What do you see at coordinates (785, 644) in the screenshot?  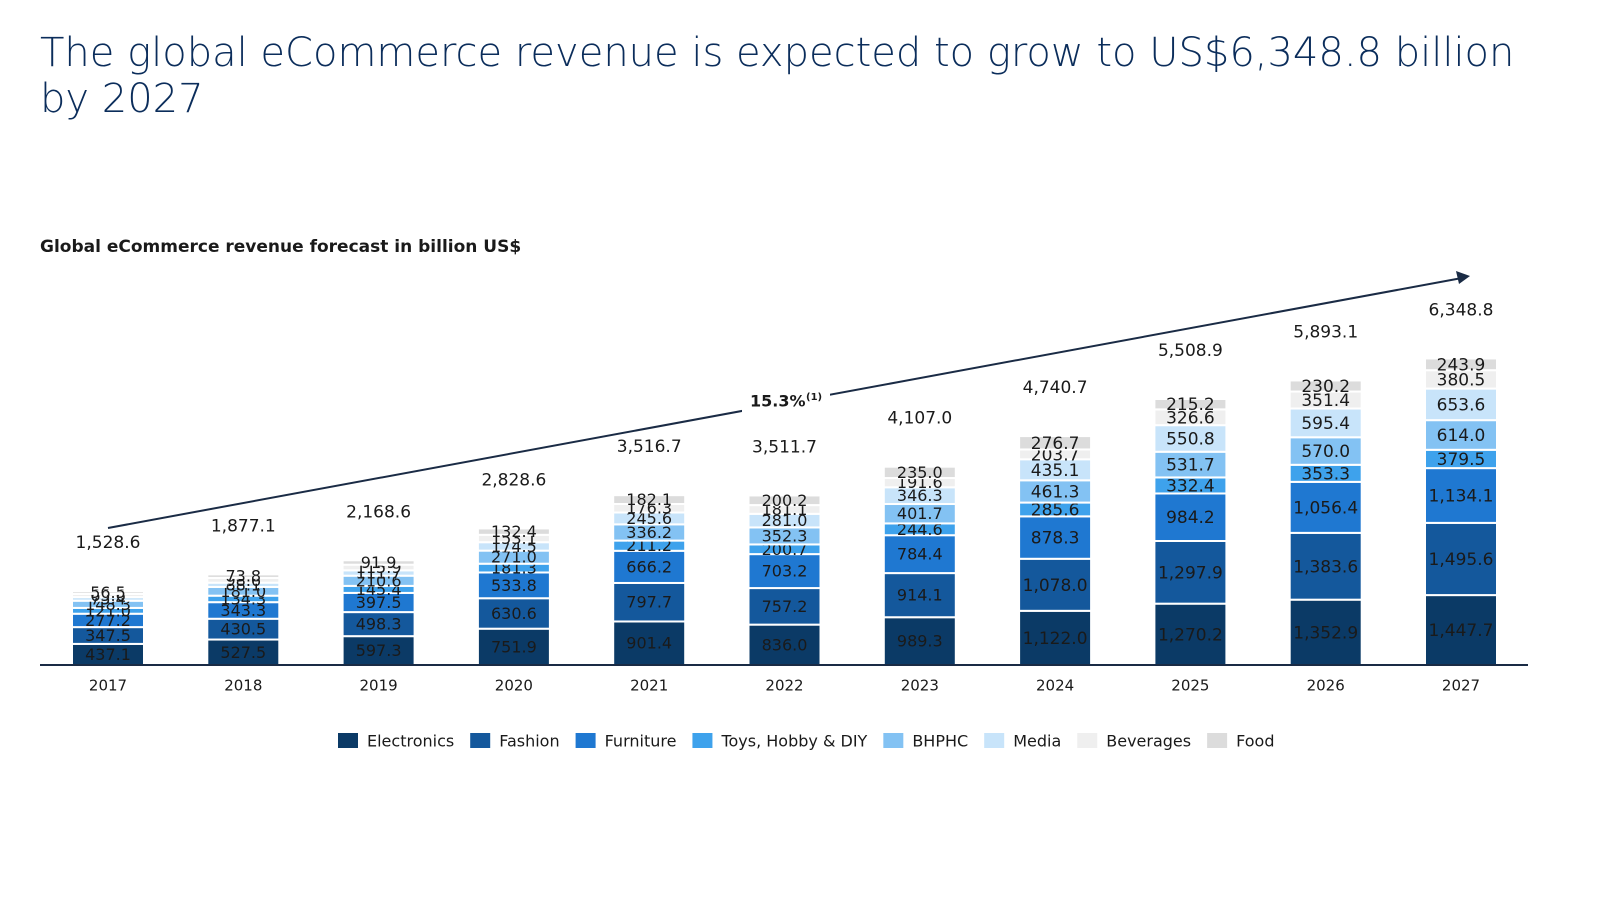 I see `data-label: 836.0` at bounding box center [785, 644].